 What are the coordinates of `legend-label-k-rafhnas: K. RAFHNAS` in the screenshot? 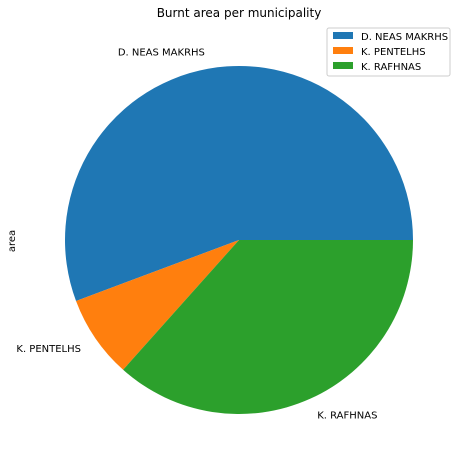 It's located at (391, 67).